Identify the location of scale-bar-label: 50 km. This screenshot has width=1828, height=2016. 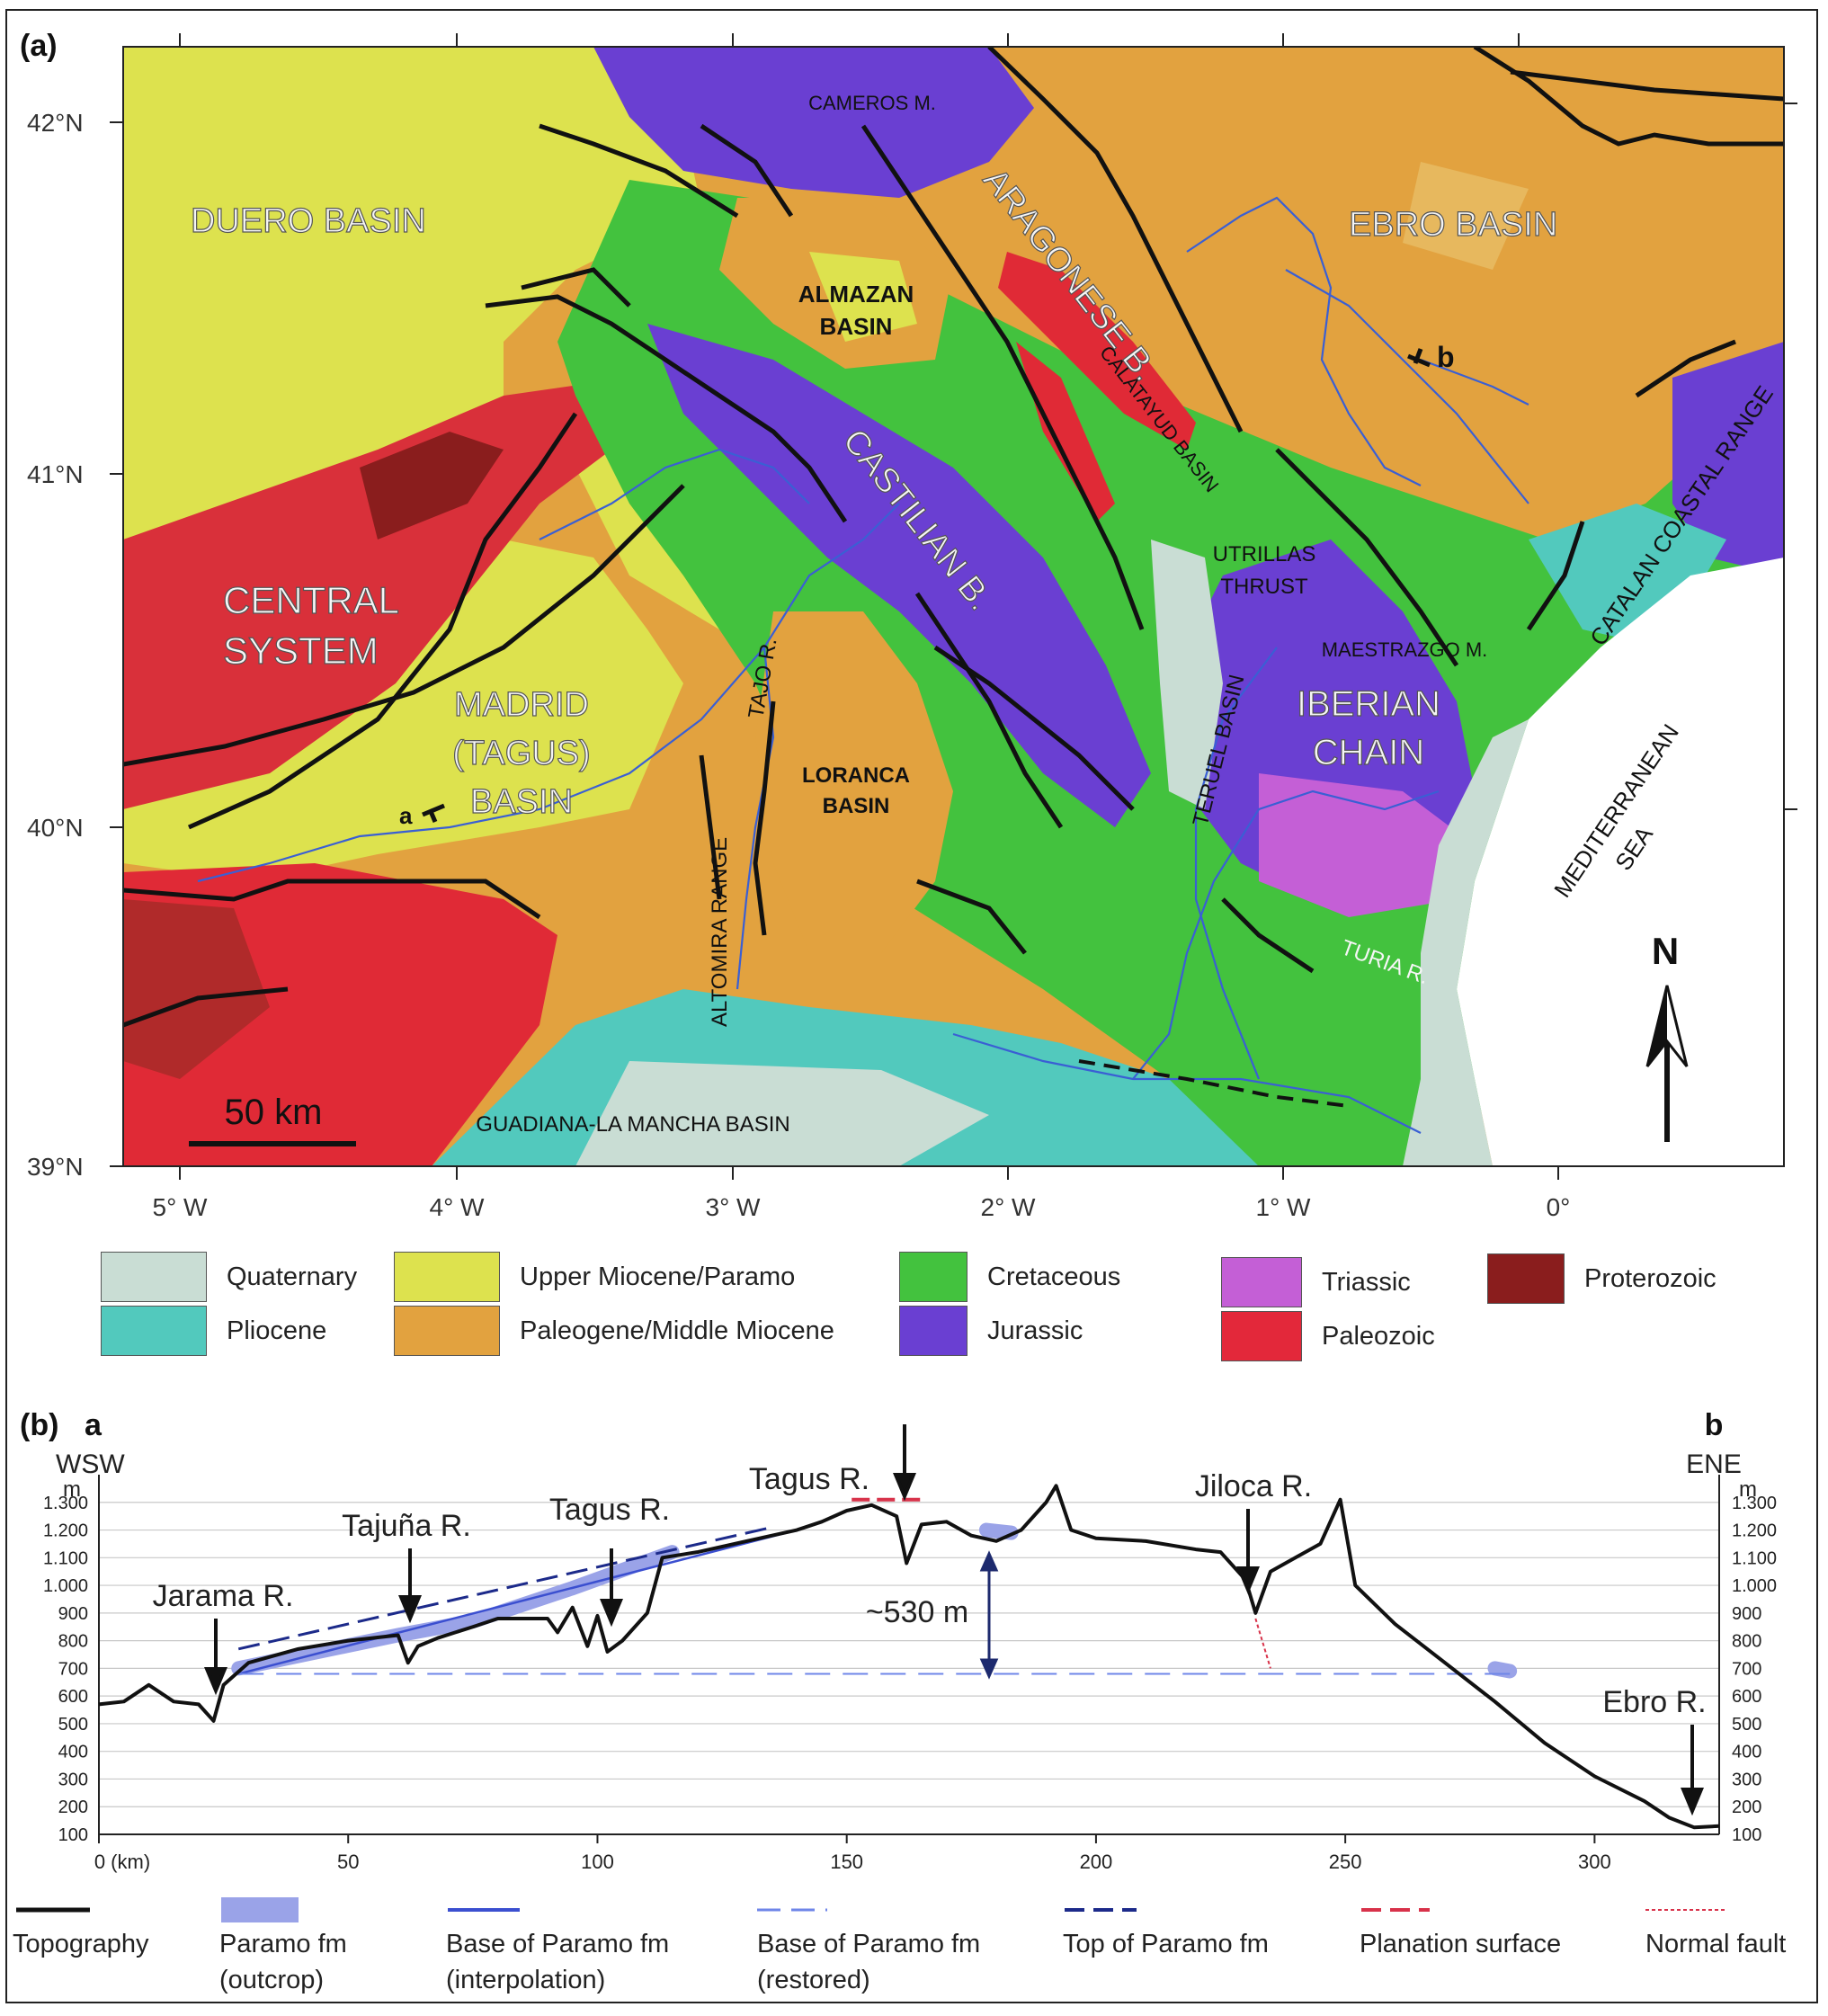
(274, 1112).